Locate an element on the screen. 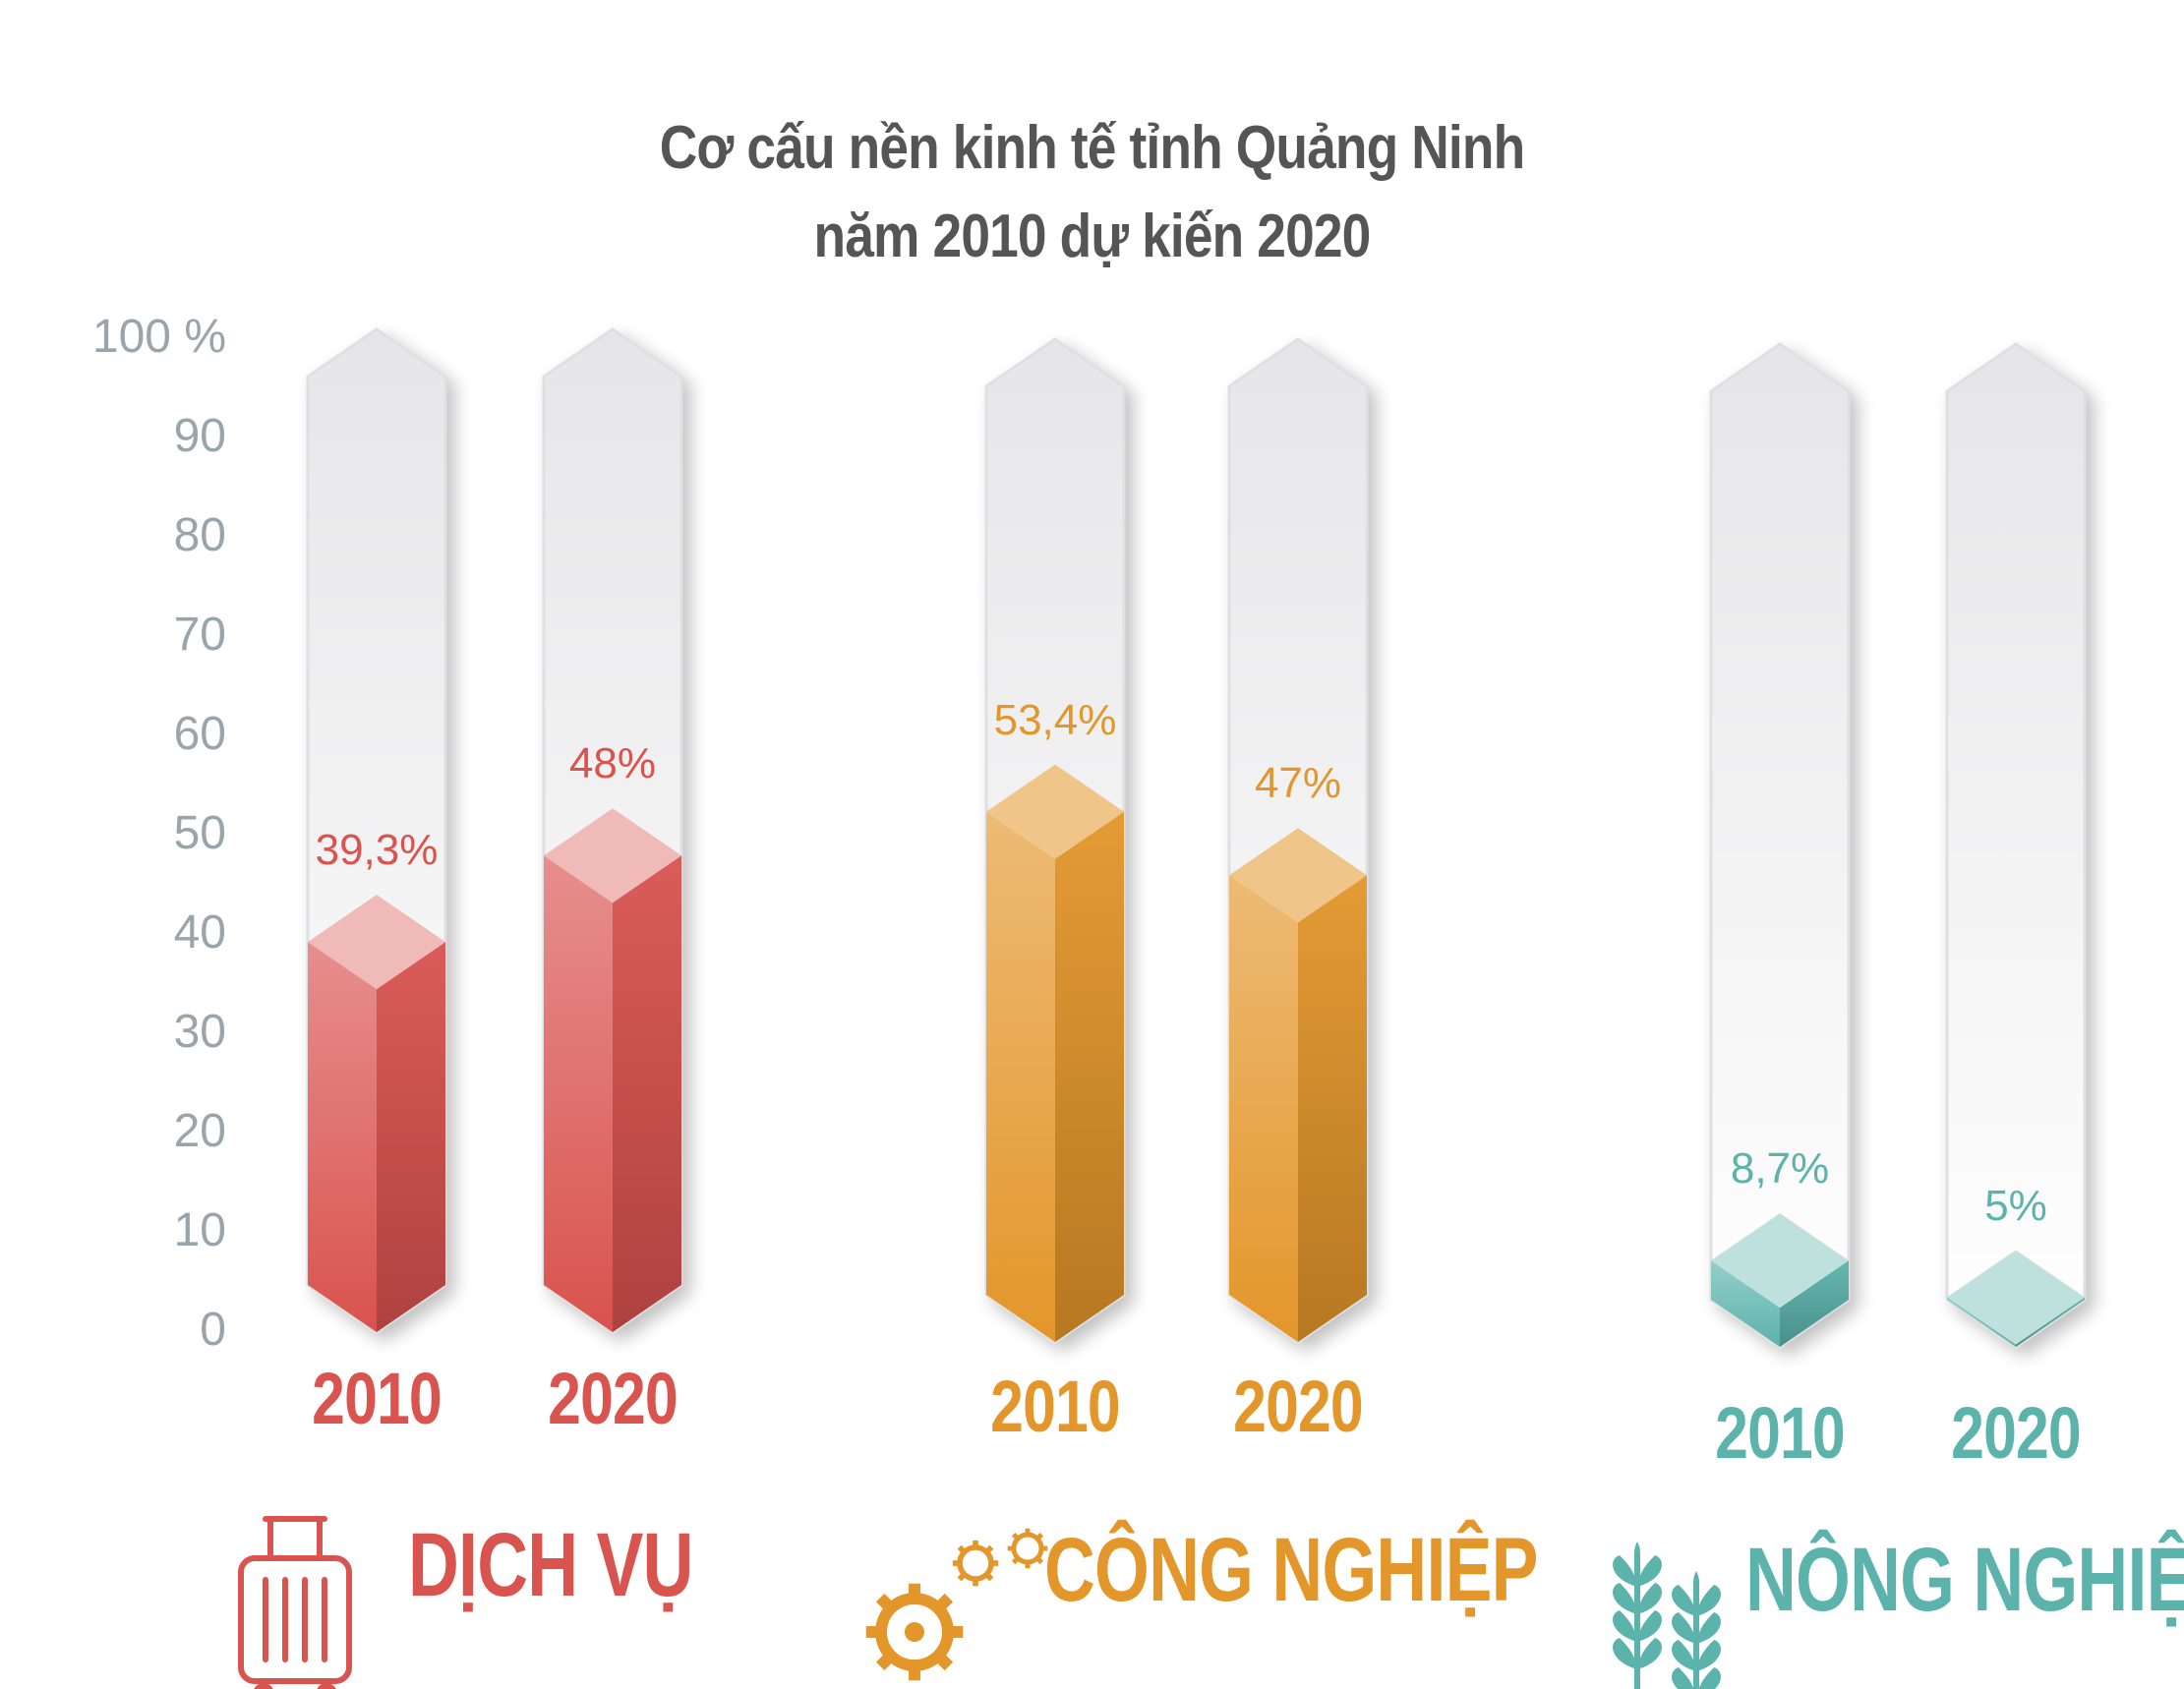  group-name-label: NÔNG NGHIỆP is located at coordinates (1964, 1580).